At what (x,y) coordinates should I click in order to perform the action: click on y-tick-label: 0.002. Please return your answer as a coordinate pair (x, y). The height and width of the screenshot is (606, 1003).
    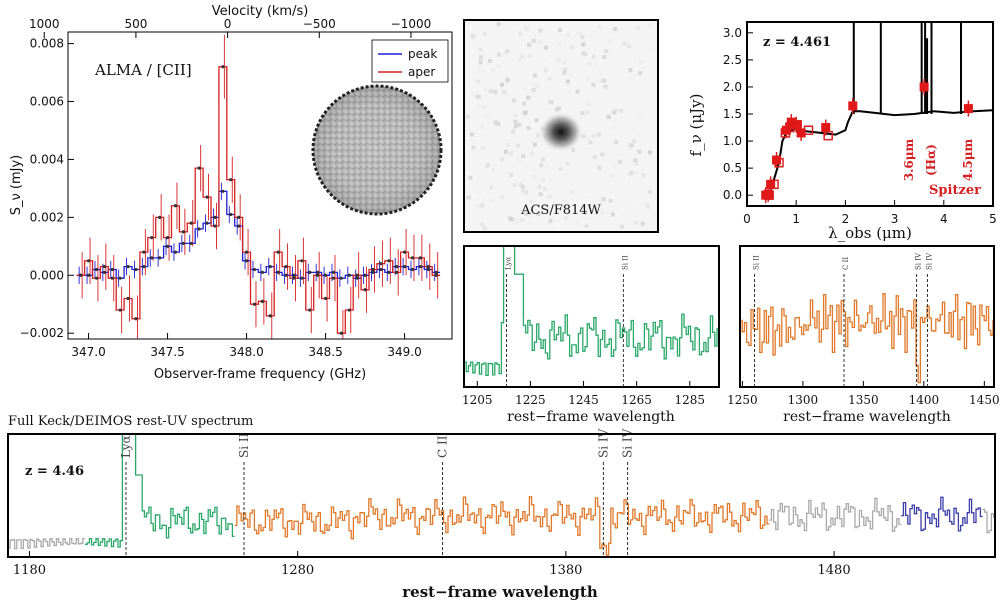
    Looking at the image, I should click on (47, 217).